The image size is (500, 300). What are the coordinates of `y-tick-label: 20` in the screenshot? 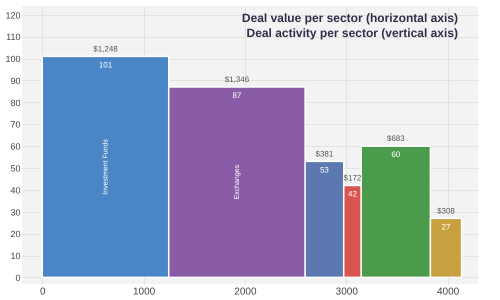 It's located at (15, 234).